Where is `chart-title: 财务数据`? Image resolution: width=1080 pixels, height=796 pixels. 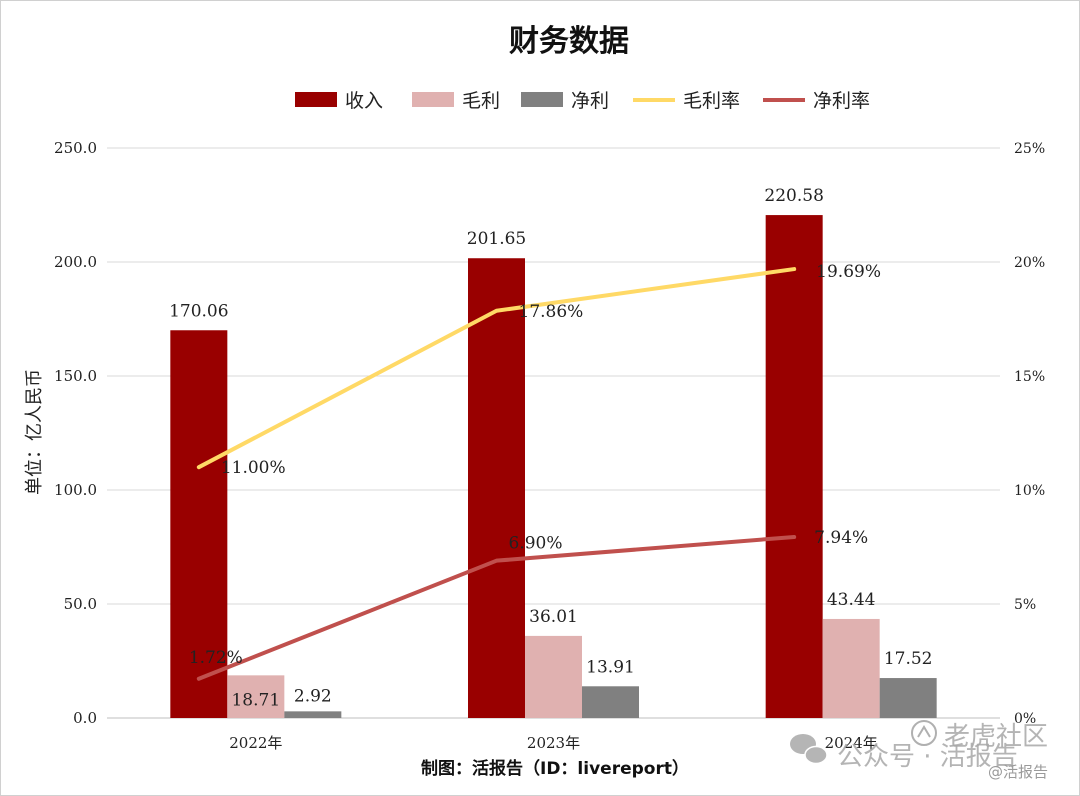
chart-title: 财务数据 is located at coordinates (569, 41).